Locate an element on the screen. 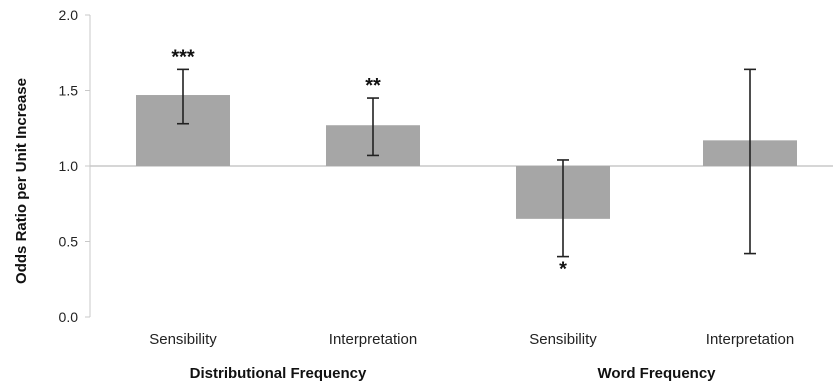 The height and width of the screenshot is (387, 833). y-tick-label: 1.0 is located at coordinates (69, 166).